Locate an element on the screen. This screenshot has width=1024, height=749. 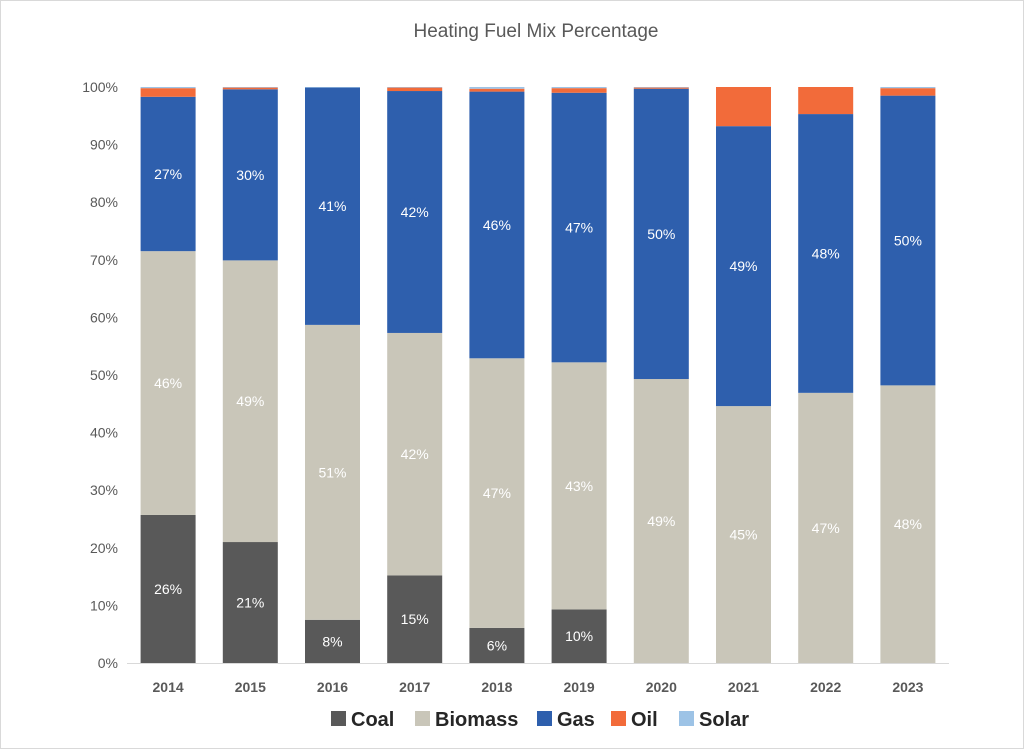
bar-oil-2019 is located at coordinates (579, 90).